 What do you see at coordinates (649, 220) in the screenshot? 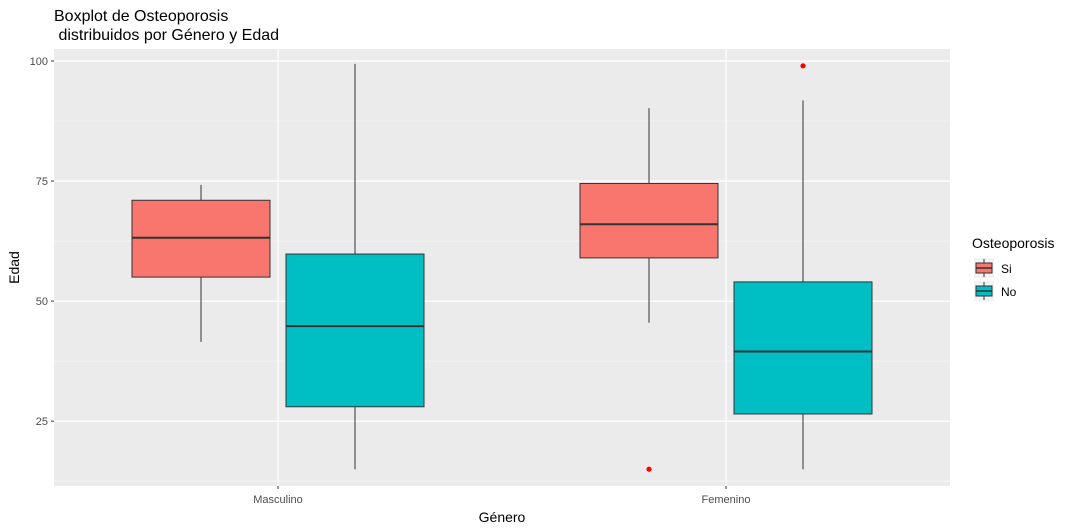
I see `box-si-femenino` at bounding box center [649, 220].